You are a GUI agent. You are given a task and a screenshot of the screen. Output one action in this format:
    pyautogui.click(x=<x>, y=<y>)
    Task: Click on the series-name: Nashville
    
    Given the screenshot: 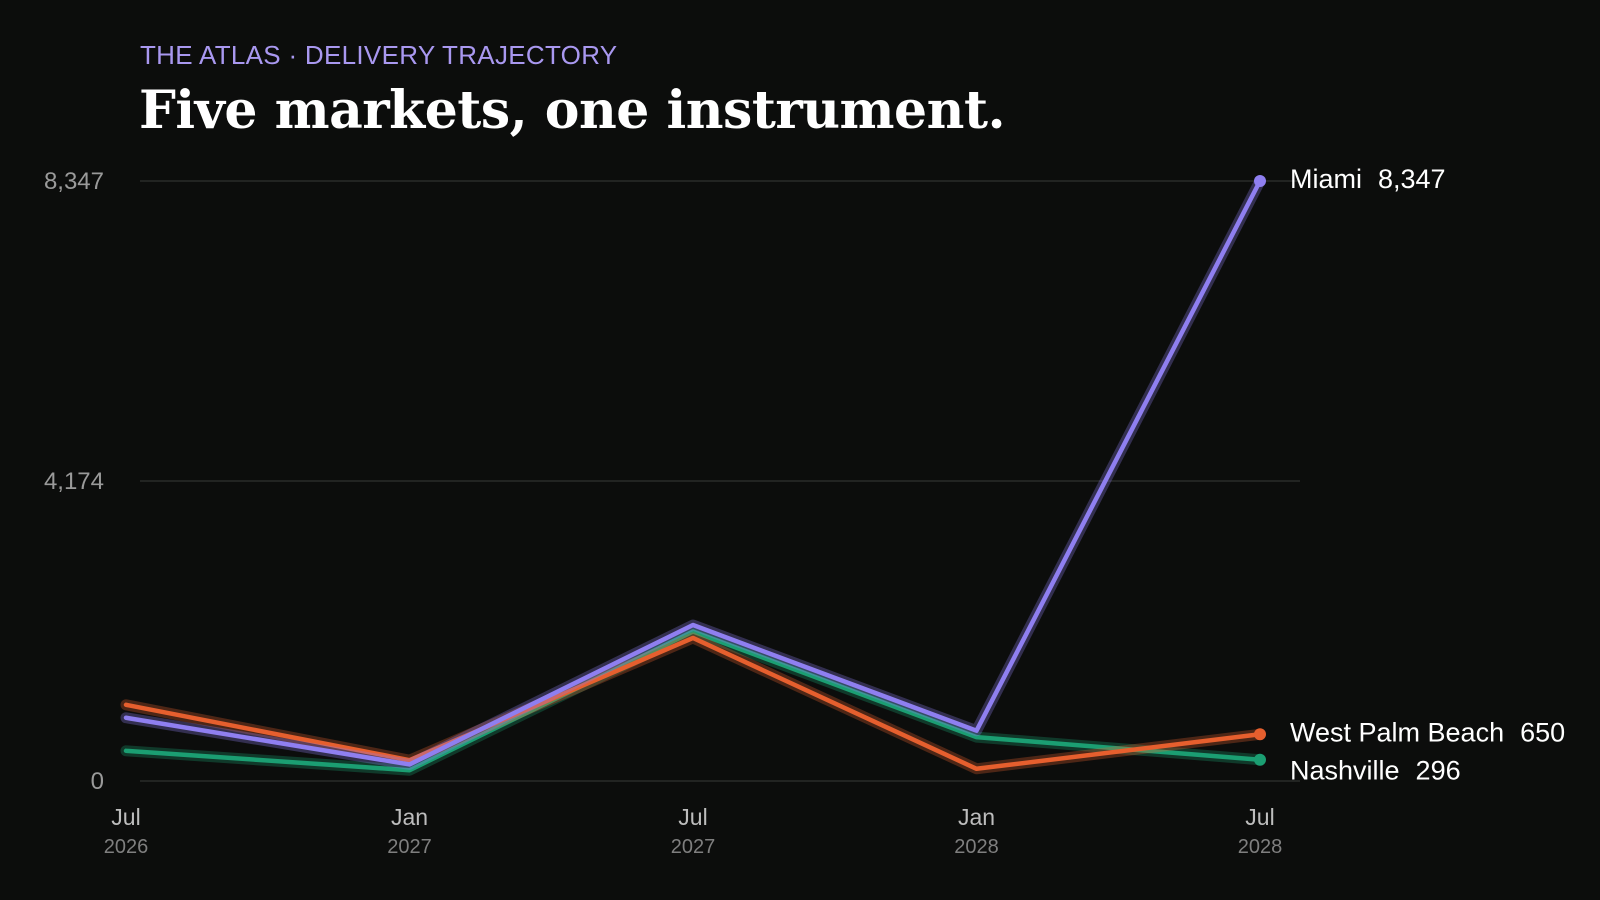 What is the action you would take?
    pyautogui.click(x=1345, y=770)
    